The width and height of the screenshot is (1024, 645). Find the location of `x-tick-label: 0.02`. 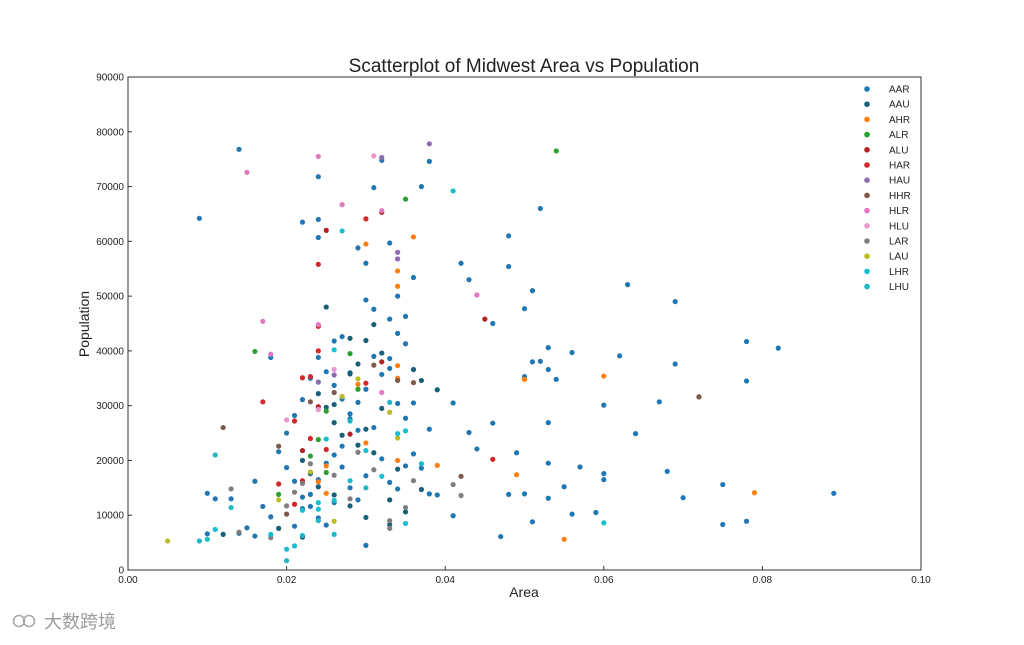

x-tick-label: 0.02 is located at coordinates (287, 580).